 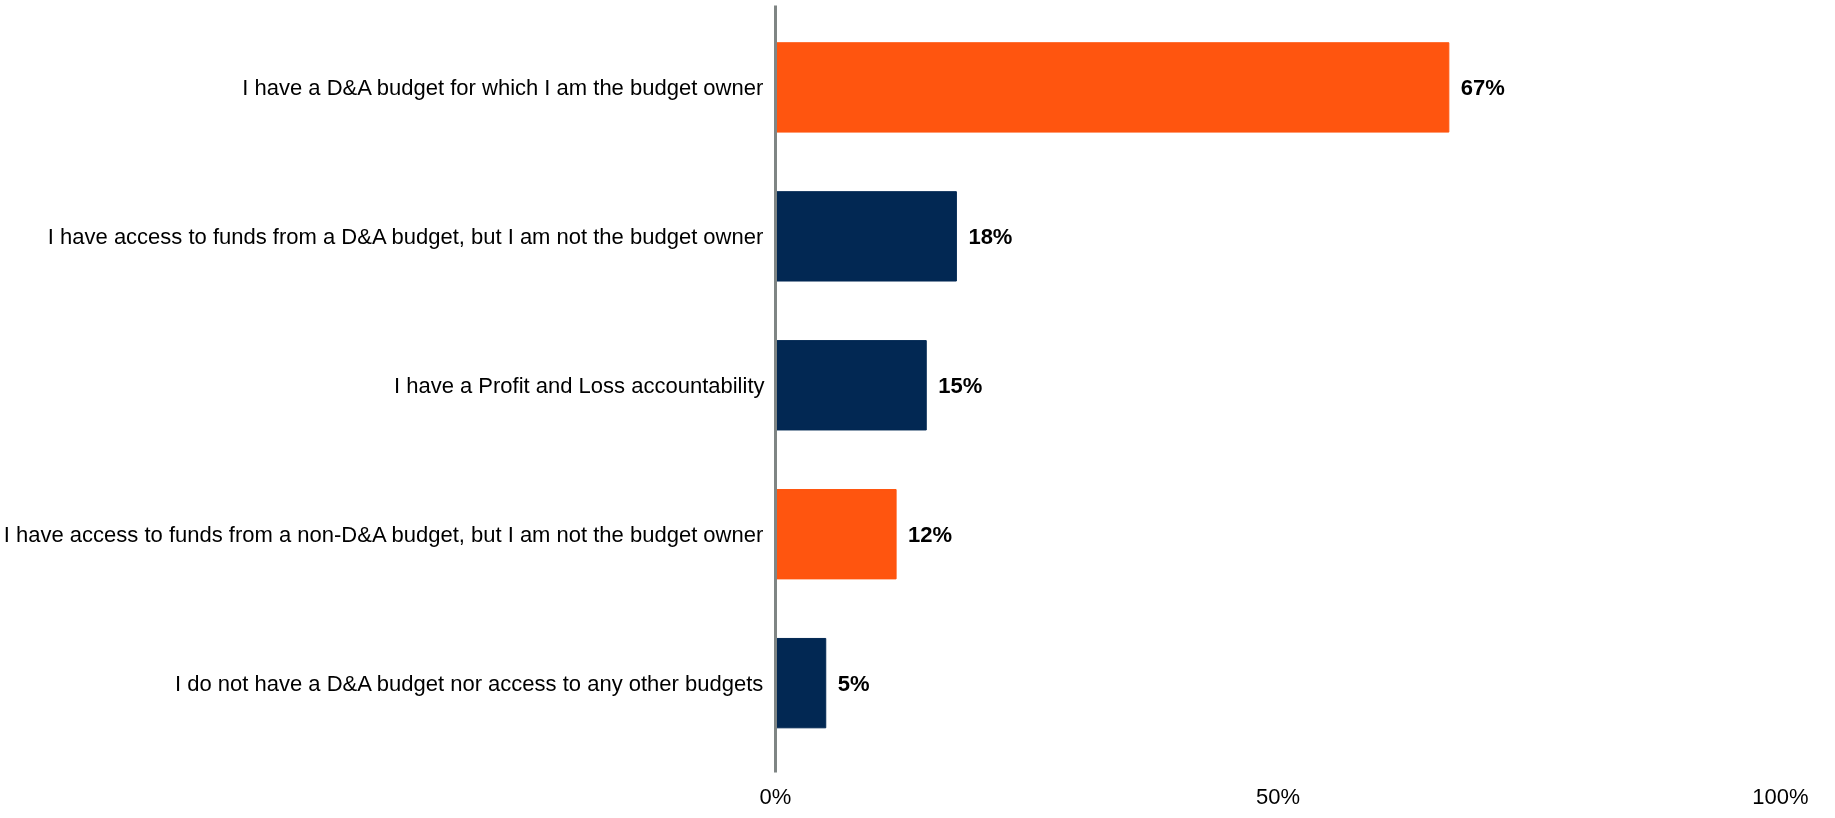 What do you see at coordinates (990, 236) in the screenshot?
I see `data-label: 18%` at bounding box center [990, 236].